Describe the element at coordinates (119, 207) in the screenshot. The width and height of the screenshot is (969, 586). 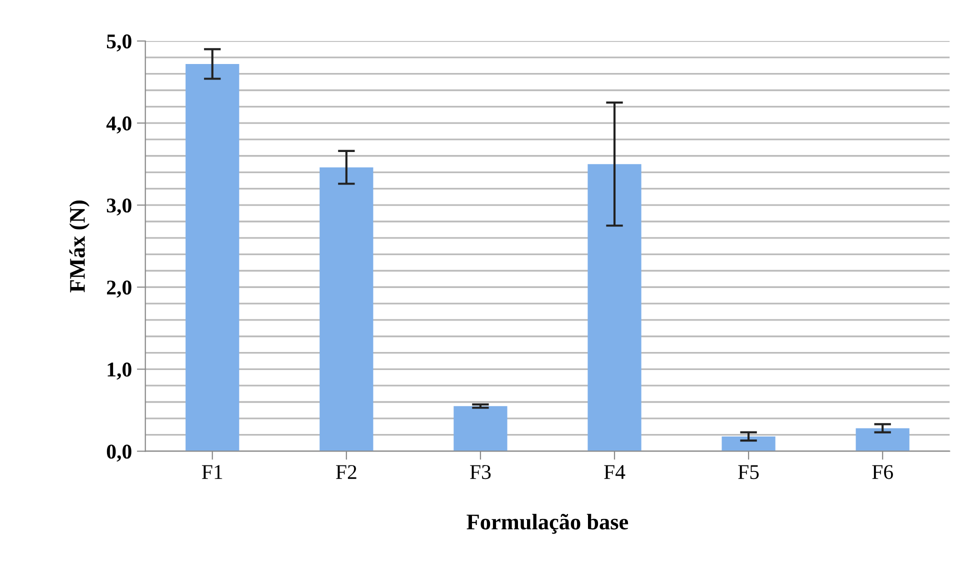
I see `y-tick-label: 3,0` at that location.